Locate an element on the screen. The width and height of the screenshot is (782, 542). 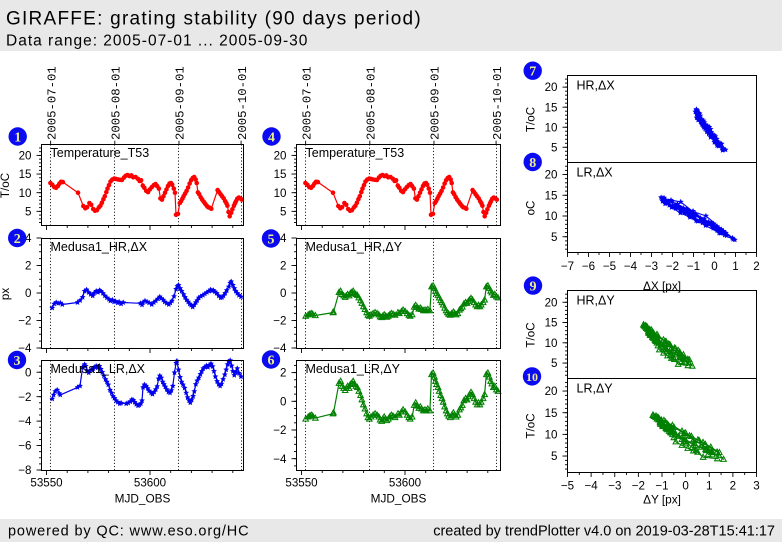
svg-text: oC is located at coordinates (531, 208).